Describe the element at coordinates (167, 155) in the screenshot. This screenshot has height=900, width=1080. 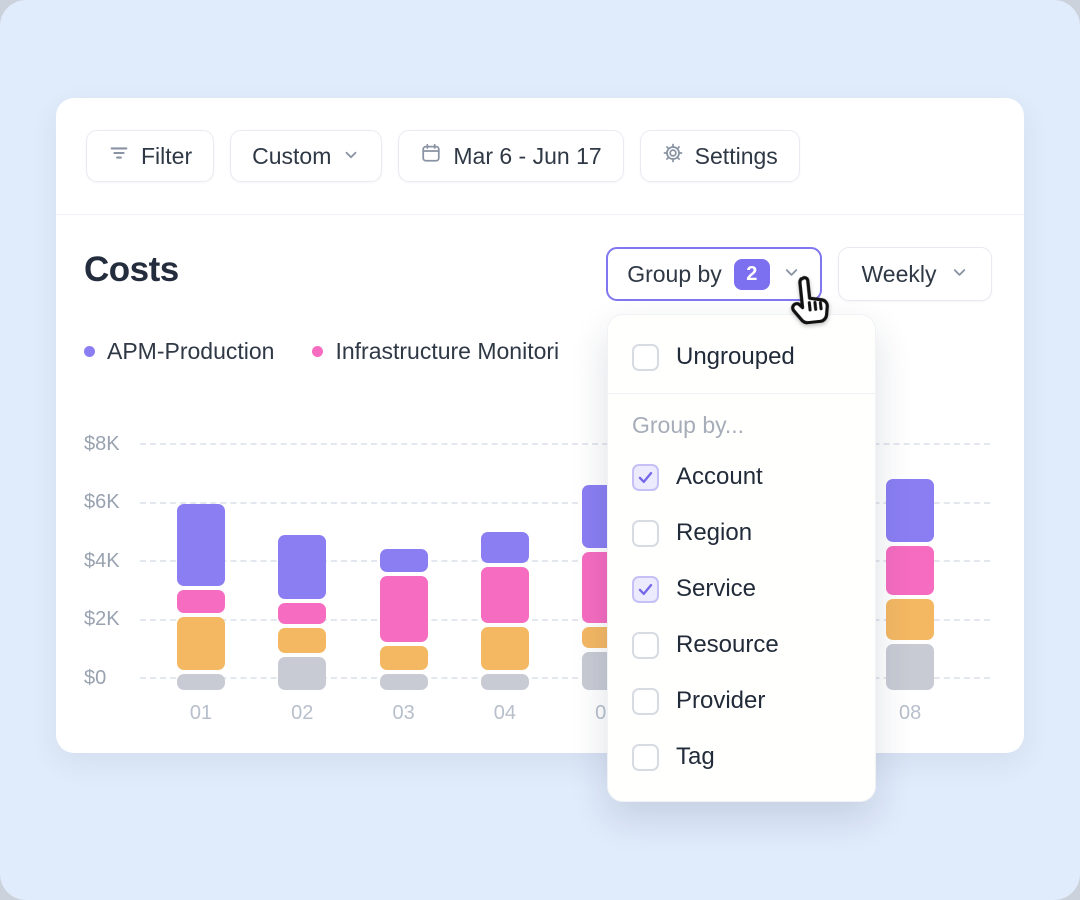
I see `filter-button-label: Filter` at that location.